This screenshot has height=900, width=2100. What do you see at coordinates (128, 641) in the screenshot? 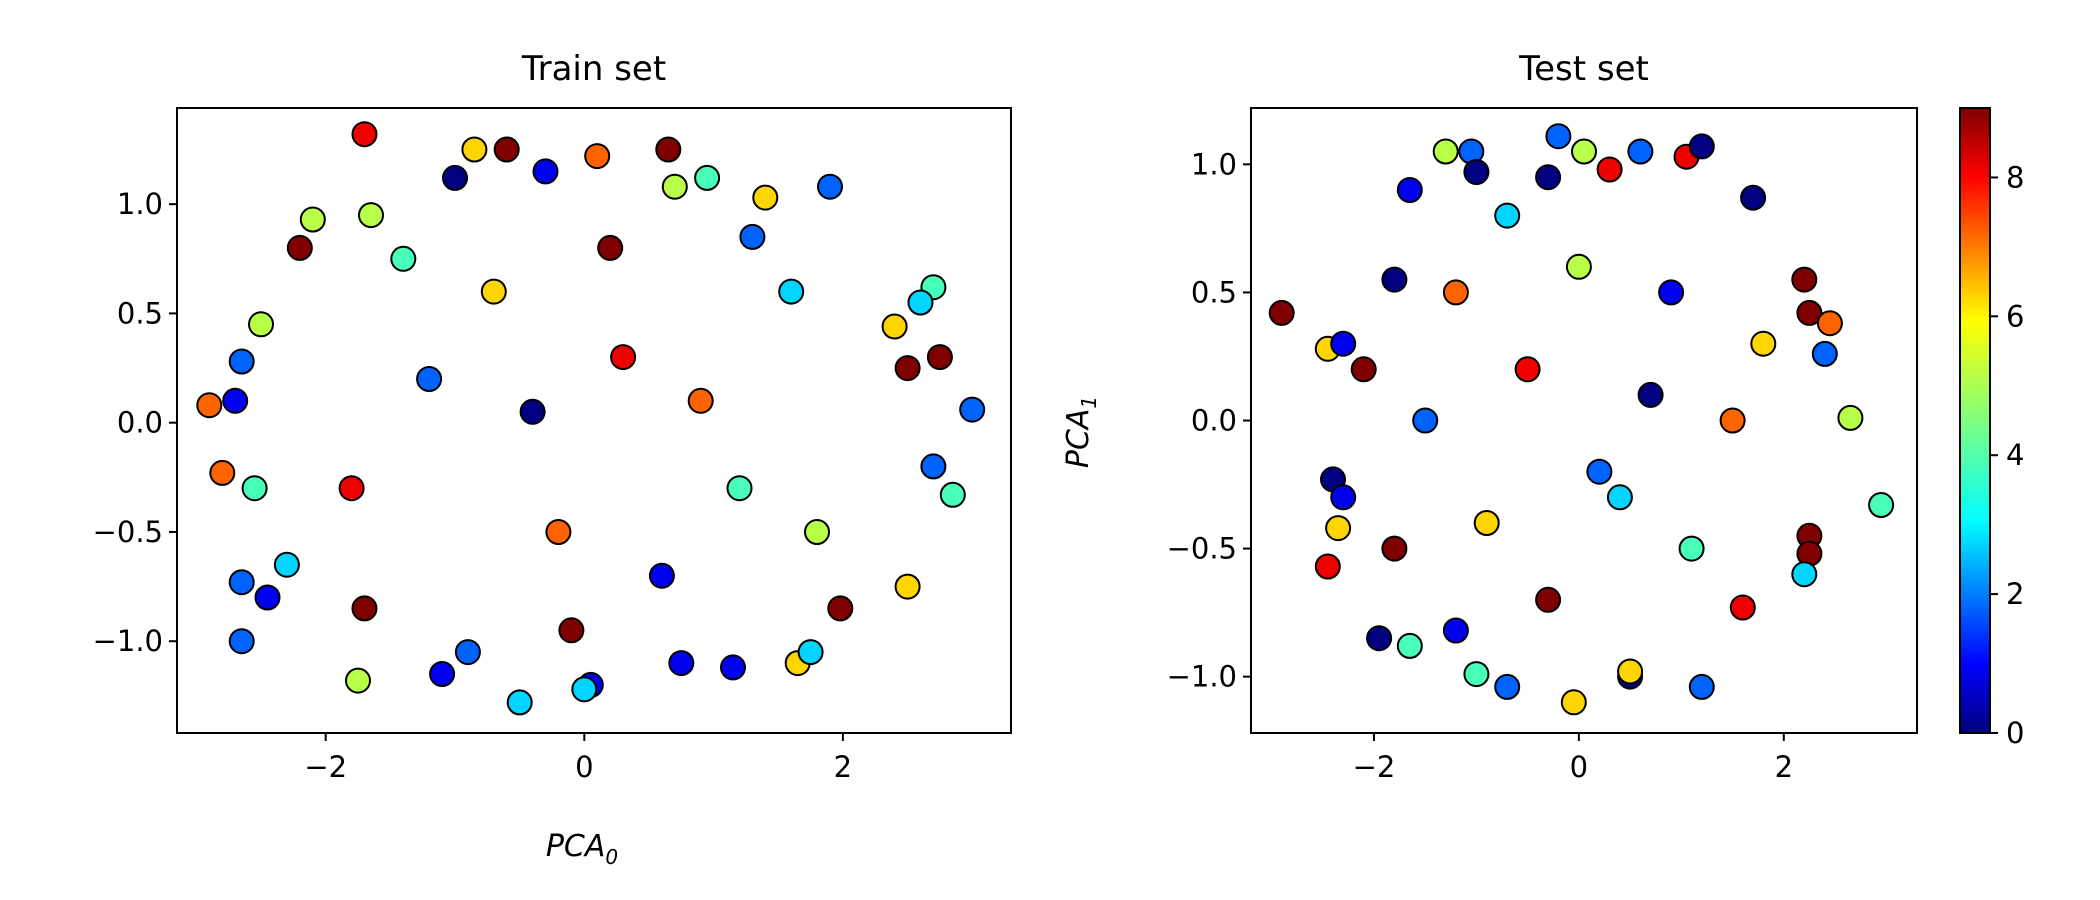
I see `train-set-y-tick-label: −1.0` at bounding box center [128, 641].